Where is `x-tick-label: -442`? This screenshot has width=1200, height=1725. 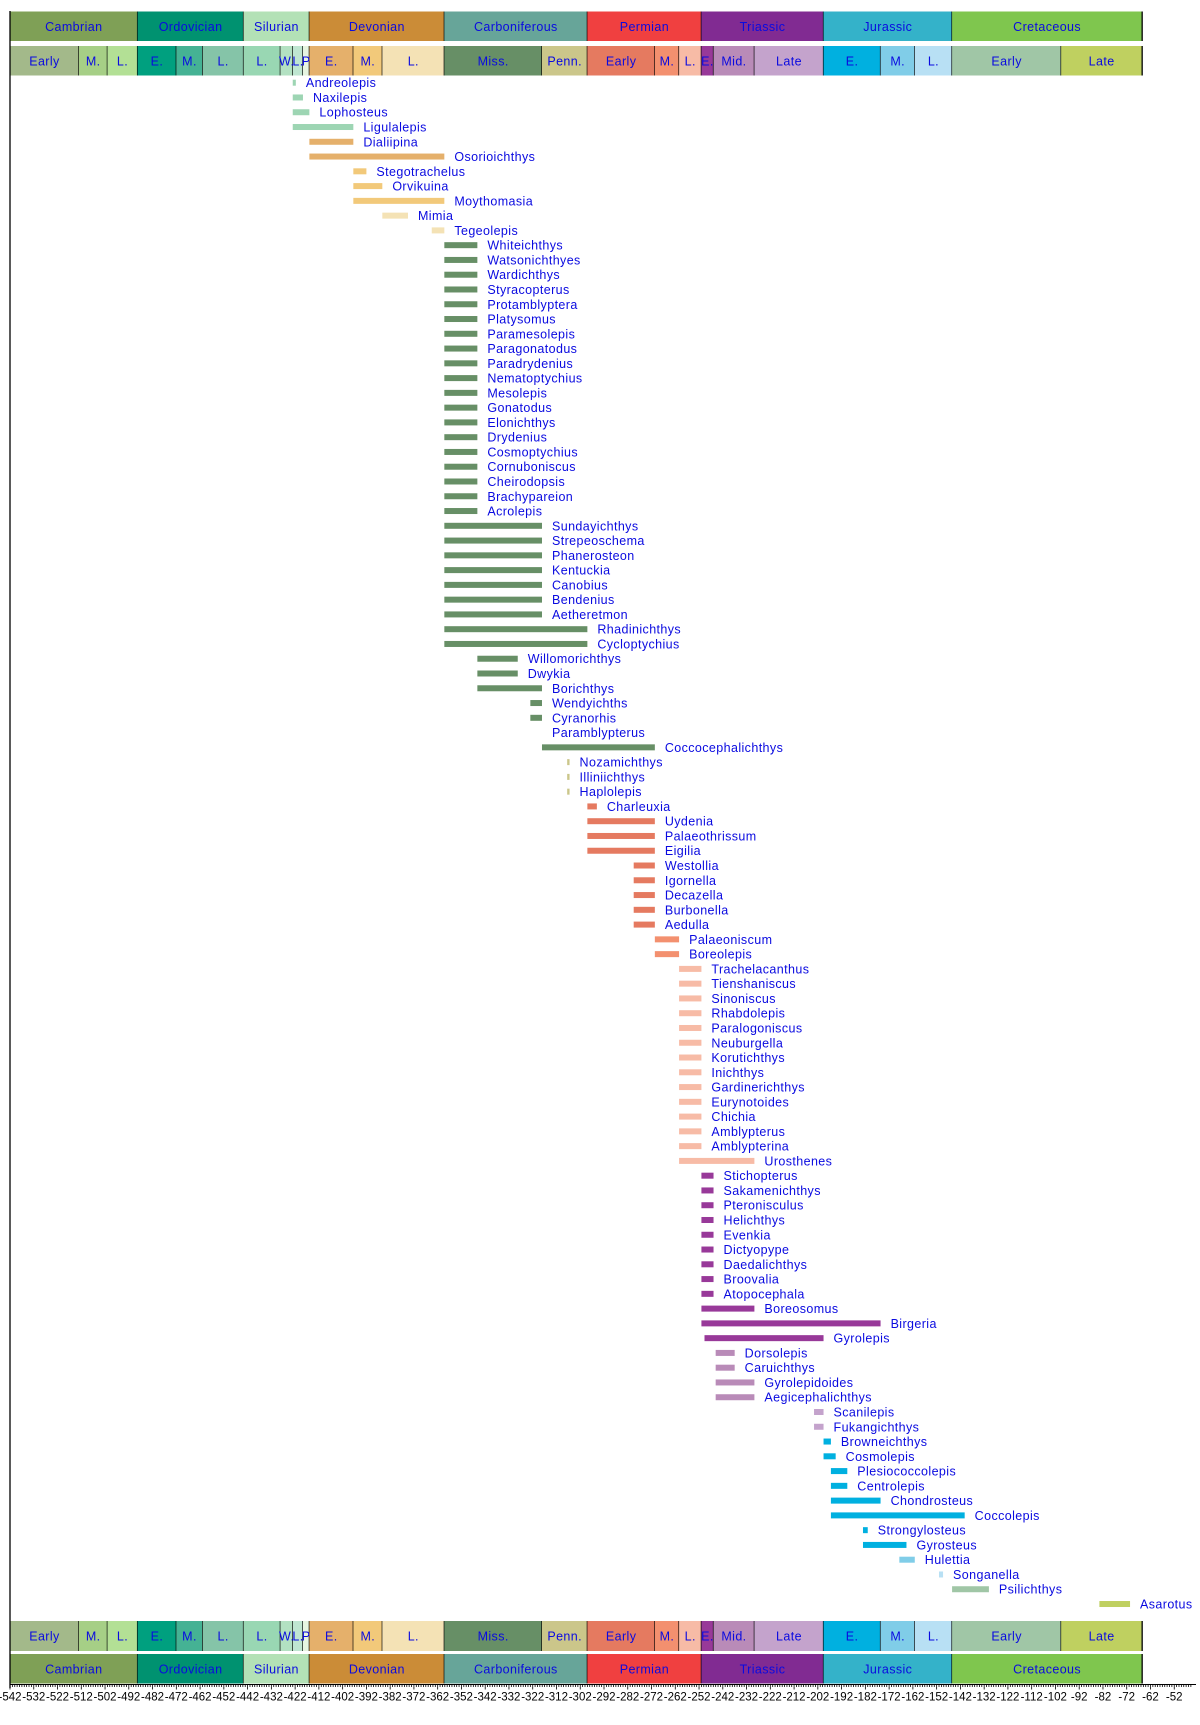 x-tick-label: -442 is located at coordinates (247, 1698).